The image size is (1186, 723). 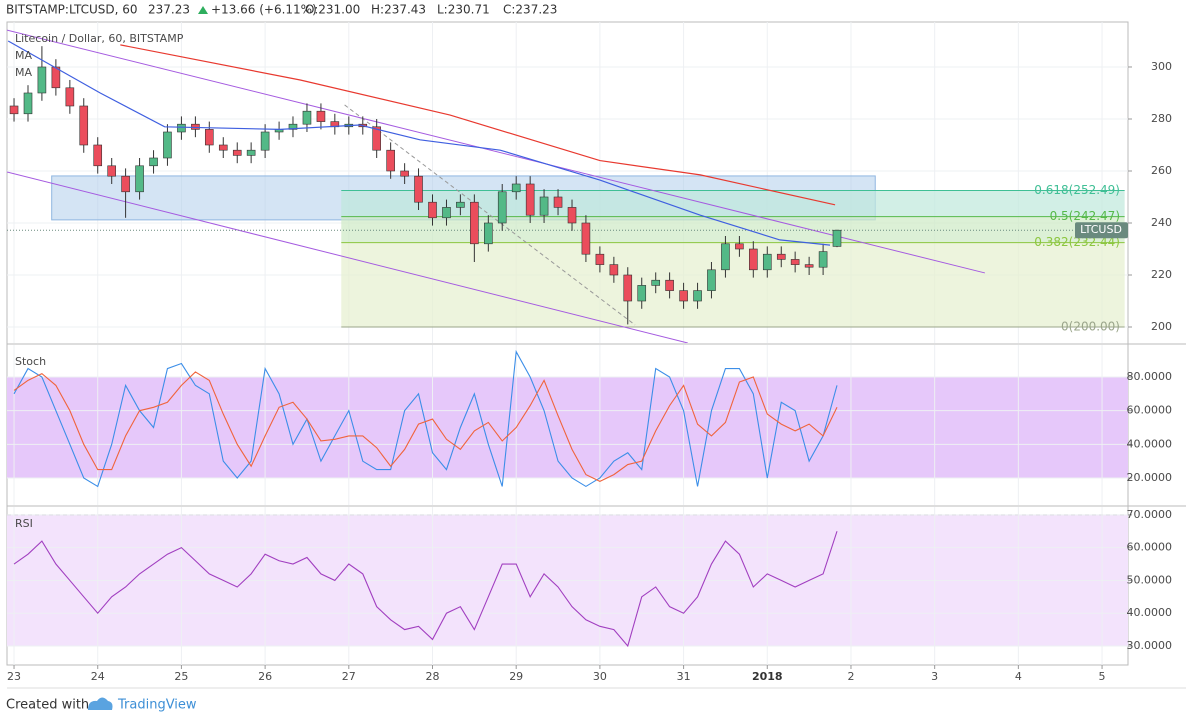 I want to click on x-tick-label: 5, so click(x=1102, y=676).